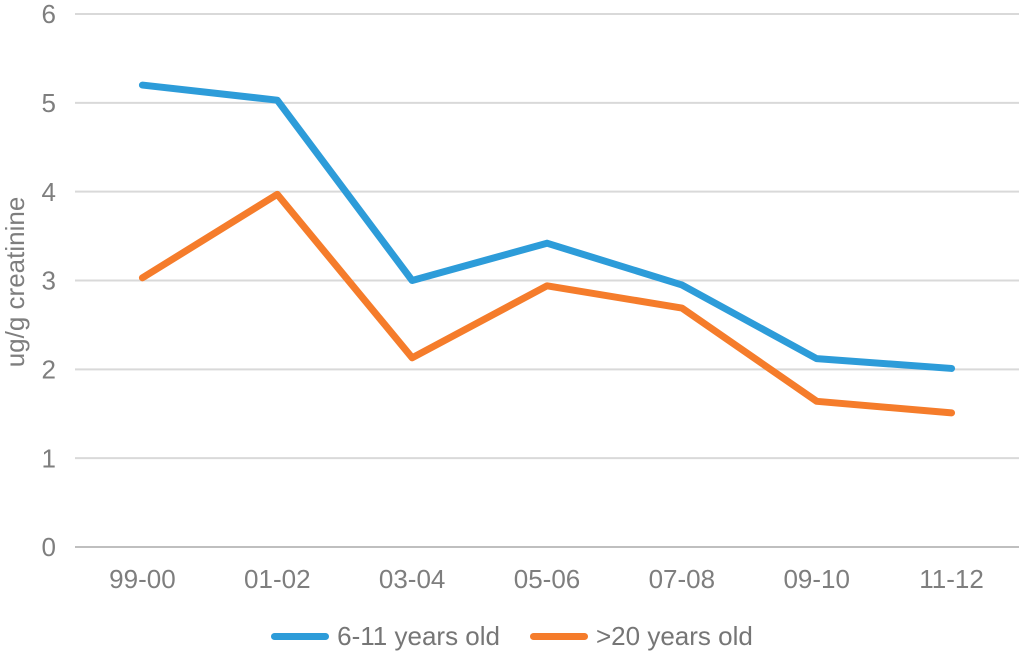 The image size is (1024, 653). Describe the element at coordinates (559, 636) in the screenshot. I see `legend-swatch-orange-line-icon` at that location.